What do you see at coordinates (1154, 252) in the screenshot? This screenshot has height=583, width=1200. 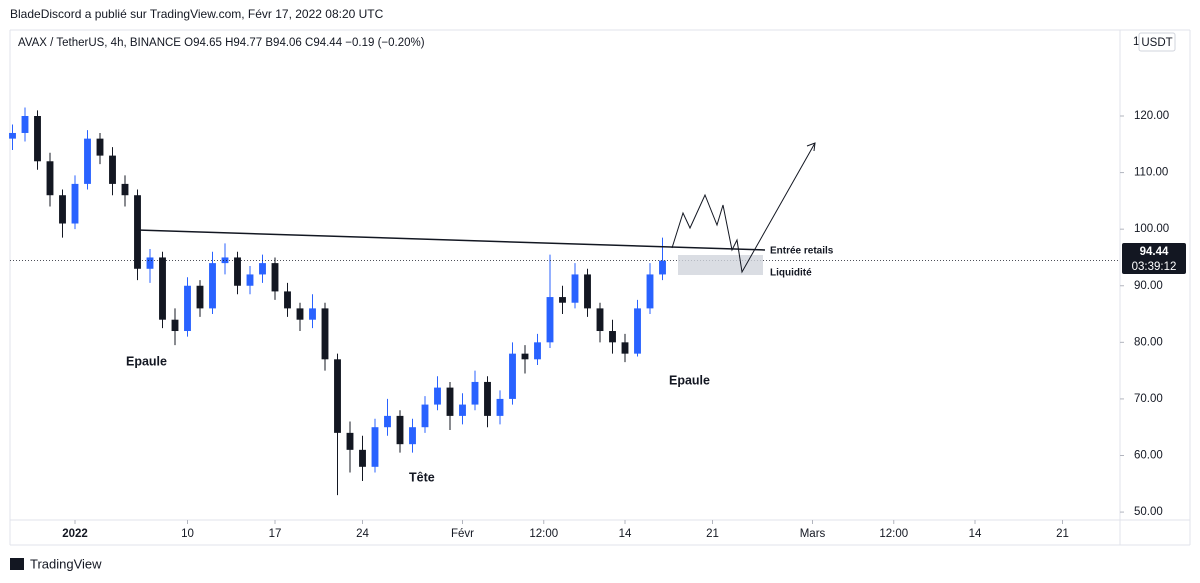 I see `price-tag-value: 94.44` at bounding box center [1154, 252].